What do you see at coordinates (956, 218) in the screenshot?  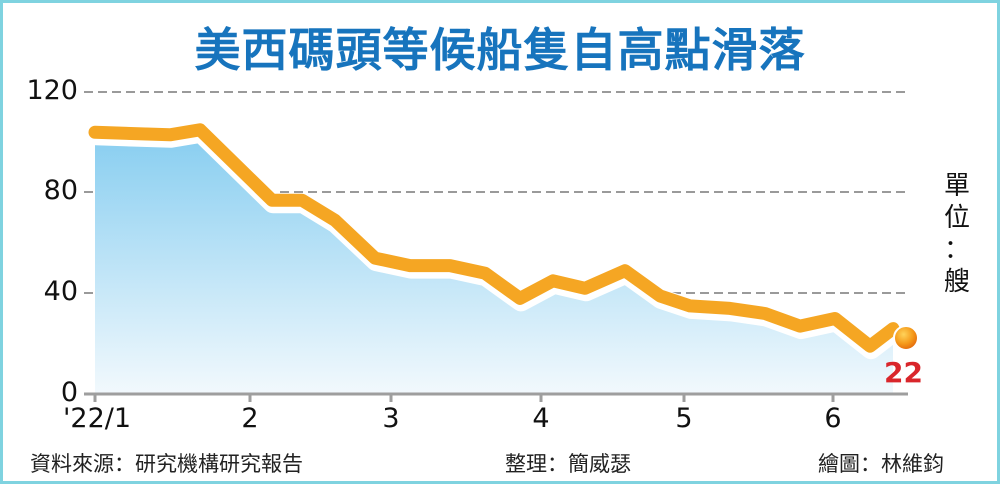 I see `unit-char: 位` at bounding box center [956, 218].